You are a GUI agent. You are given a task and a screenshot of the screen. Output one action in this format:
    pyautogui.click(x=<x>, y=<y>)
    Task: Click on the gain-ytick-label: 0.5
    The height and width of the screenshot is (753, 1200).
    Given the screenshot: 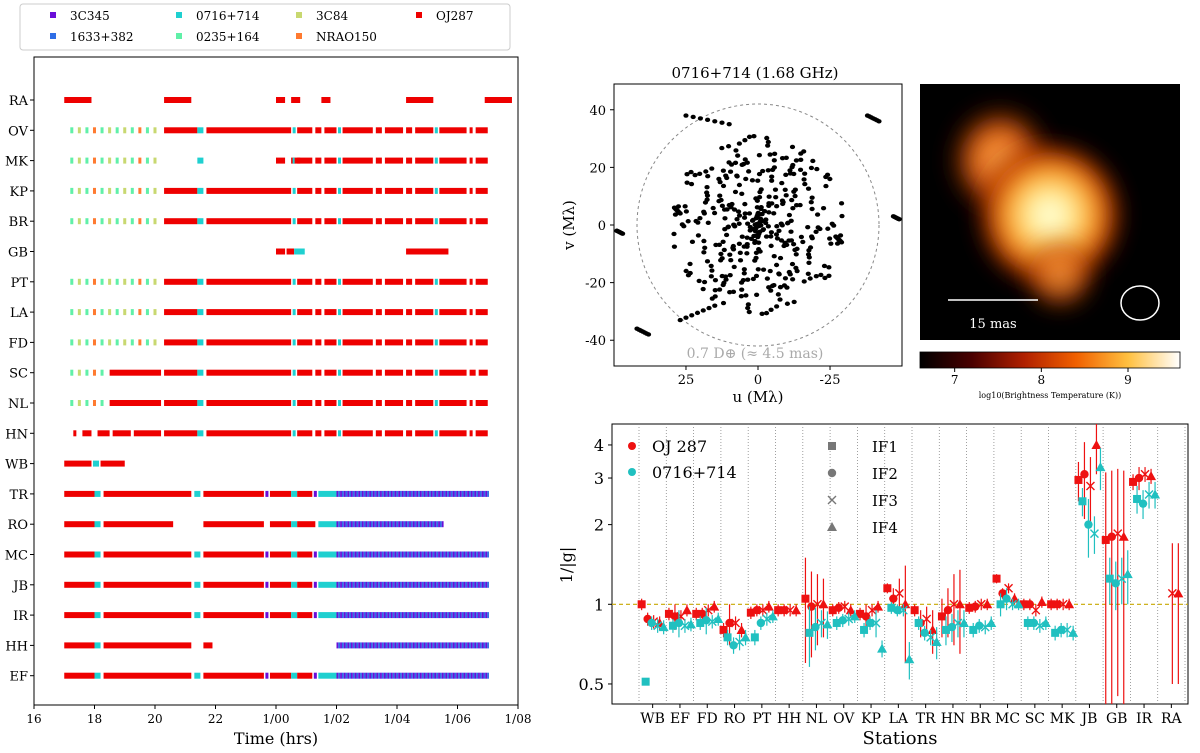 What is the action you would take?
    pyautogui.click(x=591, y=684)
    